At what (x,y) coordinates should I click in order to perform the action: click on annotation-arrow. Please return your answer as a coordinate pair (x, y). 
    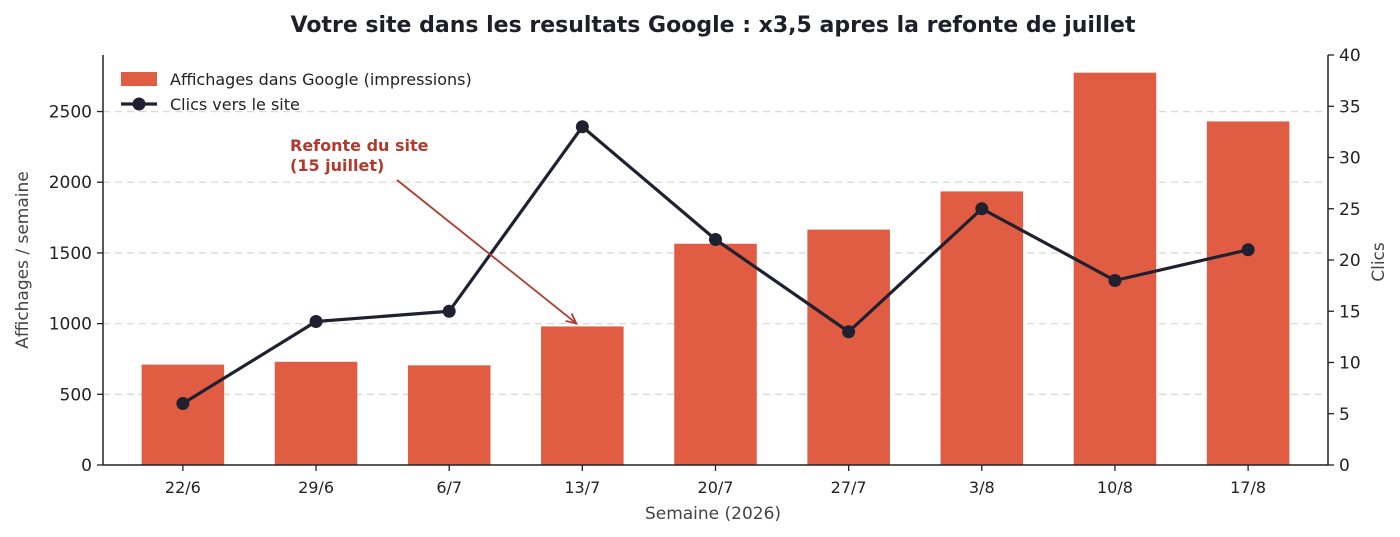
    Looking at the image, I should click on (486, 252).